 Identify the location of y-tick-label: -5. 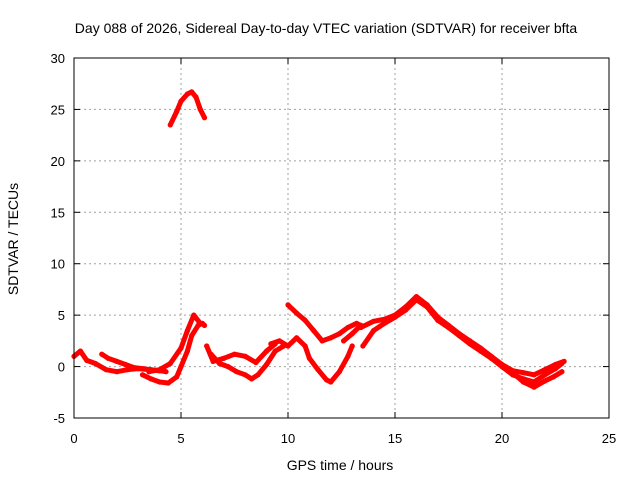
(59, 418).